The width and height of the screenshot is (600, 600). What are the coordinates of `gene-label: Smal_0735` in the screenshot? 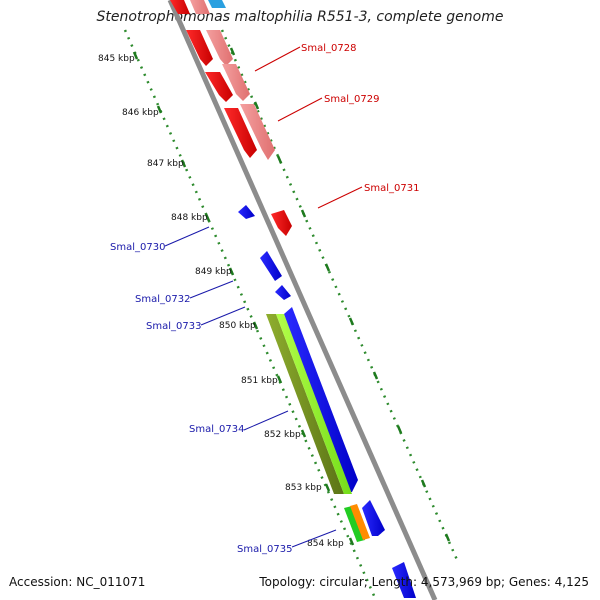 It's located at (264, 549).